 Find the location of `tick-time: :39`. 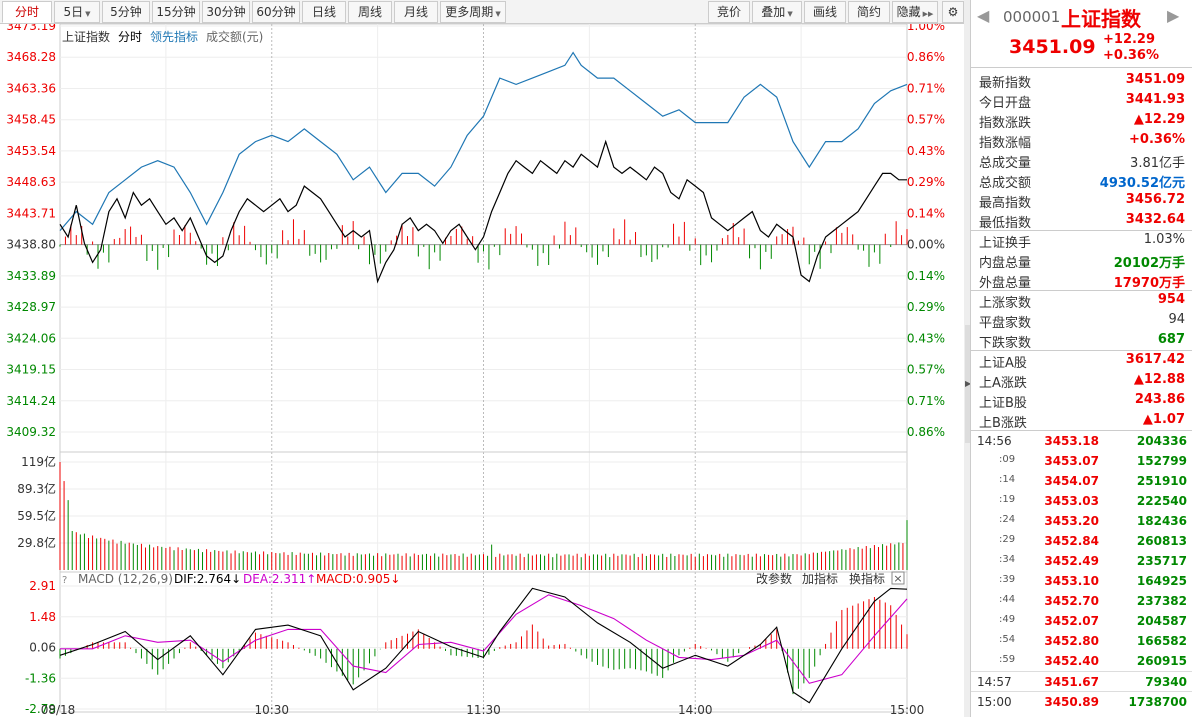

tick-time: :39 is located at coordinates (1007, 579).